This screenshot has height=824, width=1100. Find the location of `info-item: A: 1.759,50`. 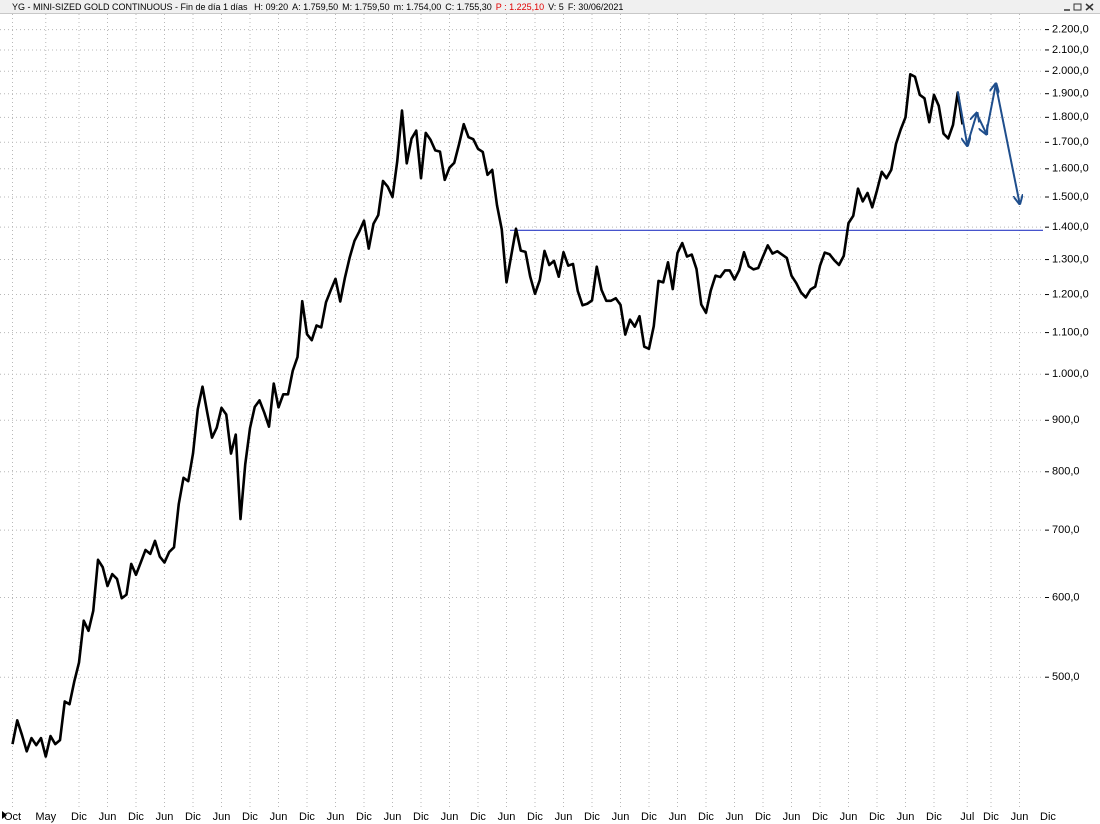

info-item: A: 1.759,50 is located at coordinates (315, 7).